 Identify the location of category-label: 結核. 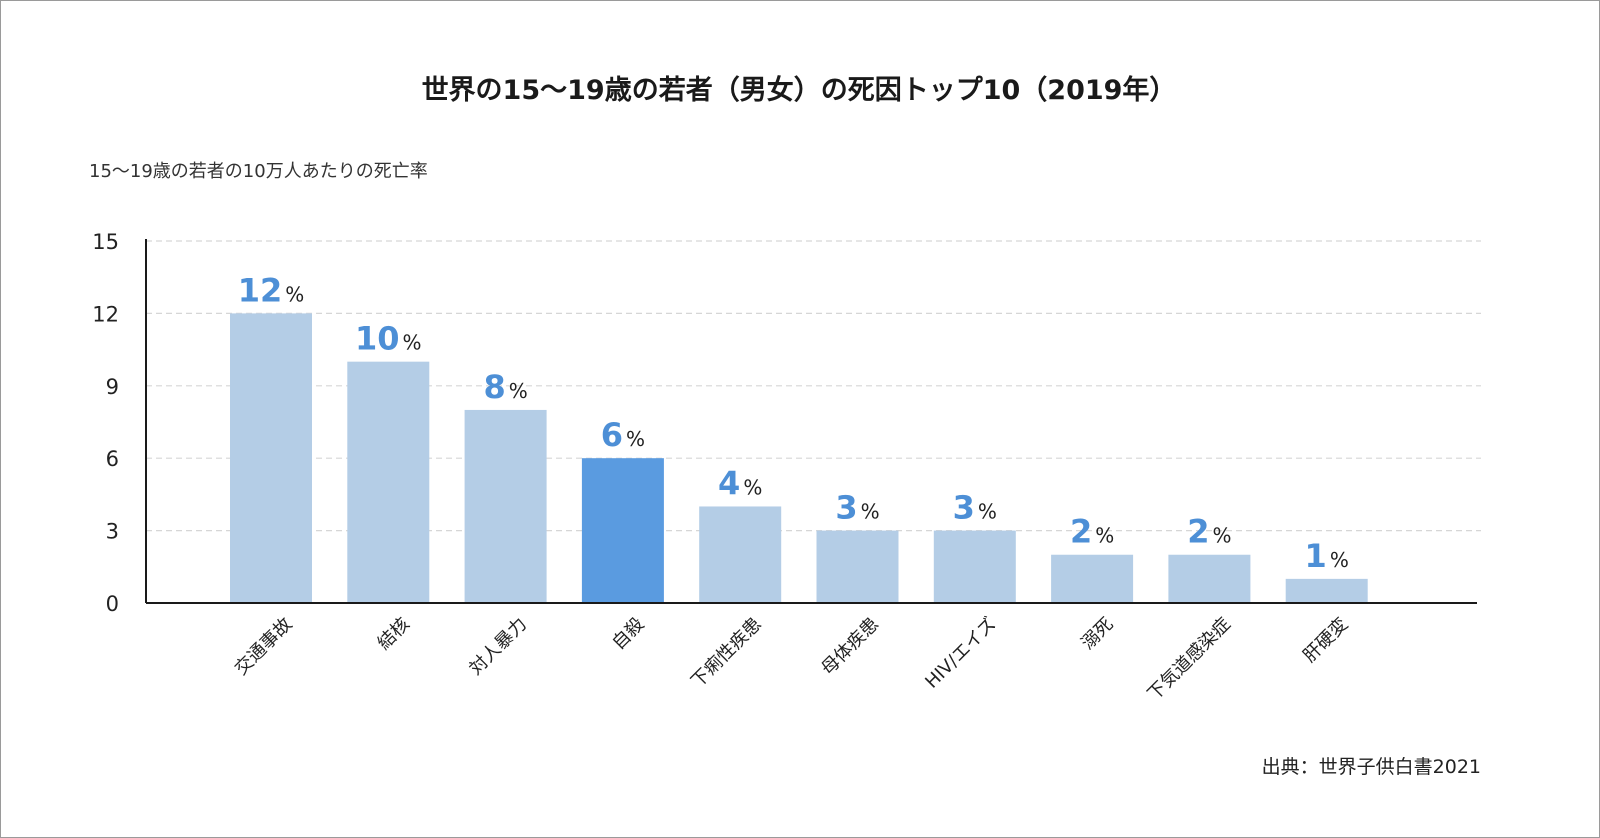
(394, 634).